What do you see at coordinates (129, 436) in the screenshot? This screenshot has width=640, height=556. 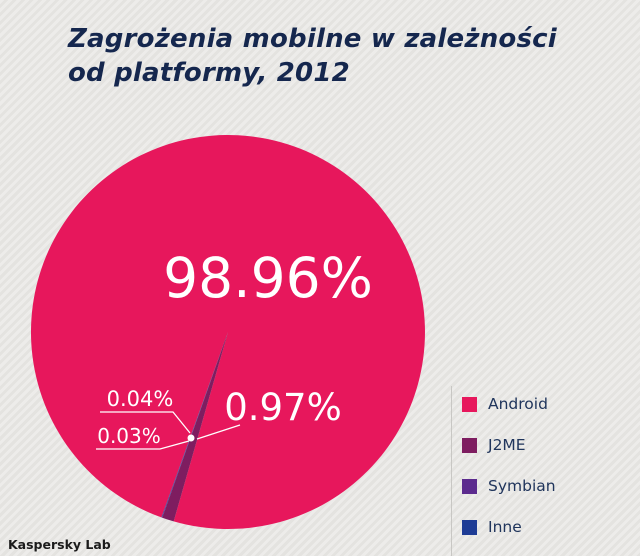 I see `pie-value-inne: 0.03%` at bounding box center [129, 436].